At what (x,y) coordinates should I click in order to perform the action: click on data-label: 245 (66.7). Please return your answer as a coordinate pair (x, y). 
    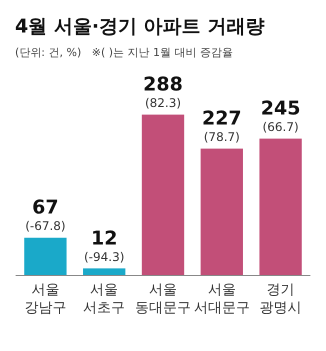
    Looking at the image, I should click on (280, 116).